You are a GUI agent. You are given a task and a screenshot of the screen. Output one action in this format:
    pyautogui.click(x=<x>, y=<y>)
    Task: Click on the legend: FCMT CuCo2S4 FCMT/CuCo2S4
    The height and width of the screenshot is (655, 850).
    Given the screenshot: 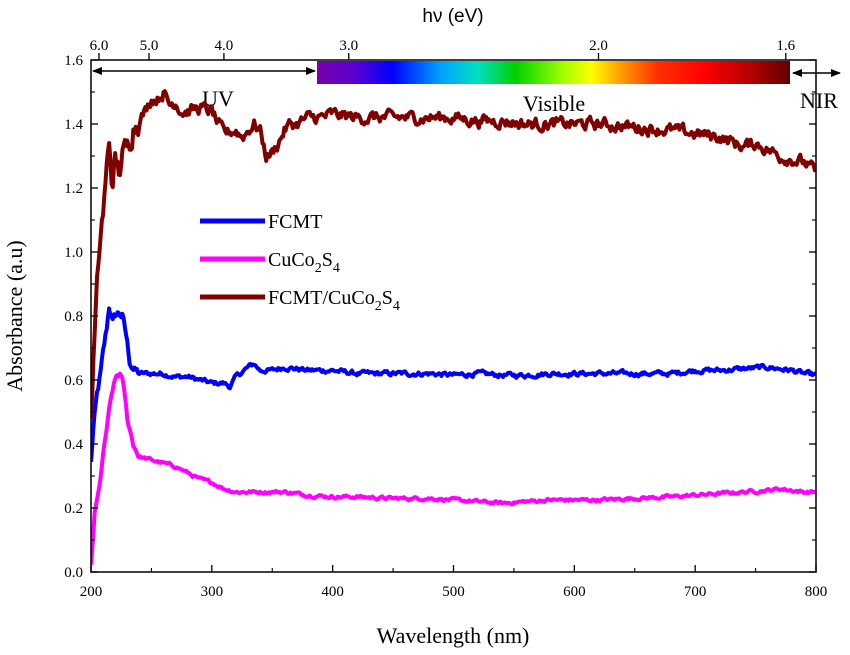 What is the action you would take?
    pyautogui.click(x=300, y=262)
    